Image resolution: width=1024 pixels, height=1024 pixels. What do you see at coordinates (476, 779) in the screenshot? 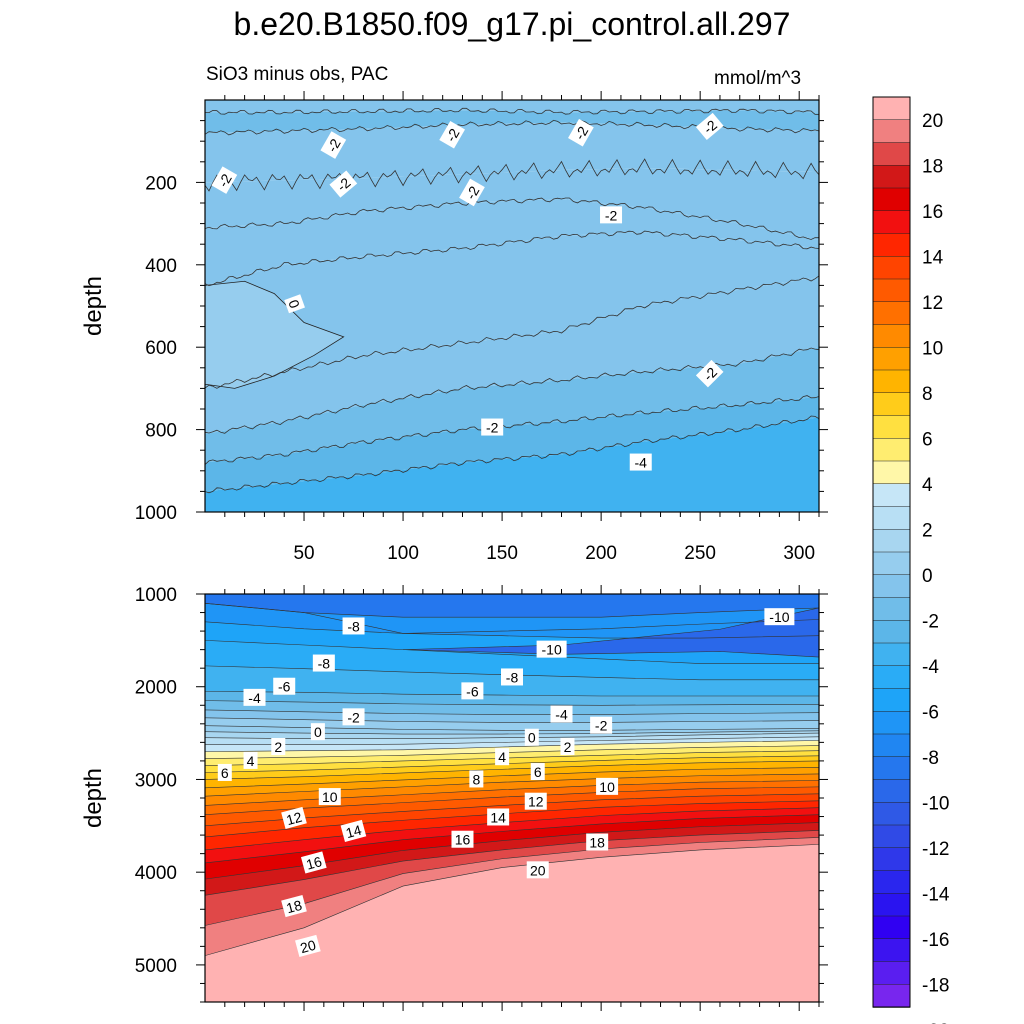
I see `contour-label: 8` at bounding box center [476, 779].